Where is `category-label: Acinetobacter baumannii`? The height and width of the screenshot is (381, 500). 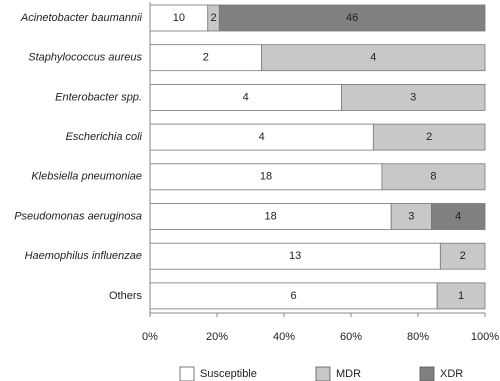
category-label: Acinetobacter baumannii is located at coordinates (81, 18).